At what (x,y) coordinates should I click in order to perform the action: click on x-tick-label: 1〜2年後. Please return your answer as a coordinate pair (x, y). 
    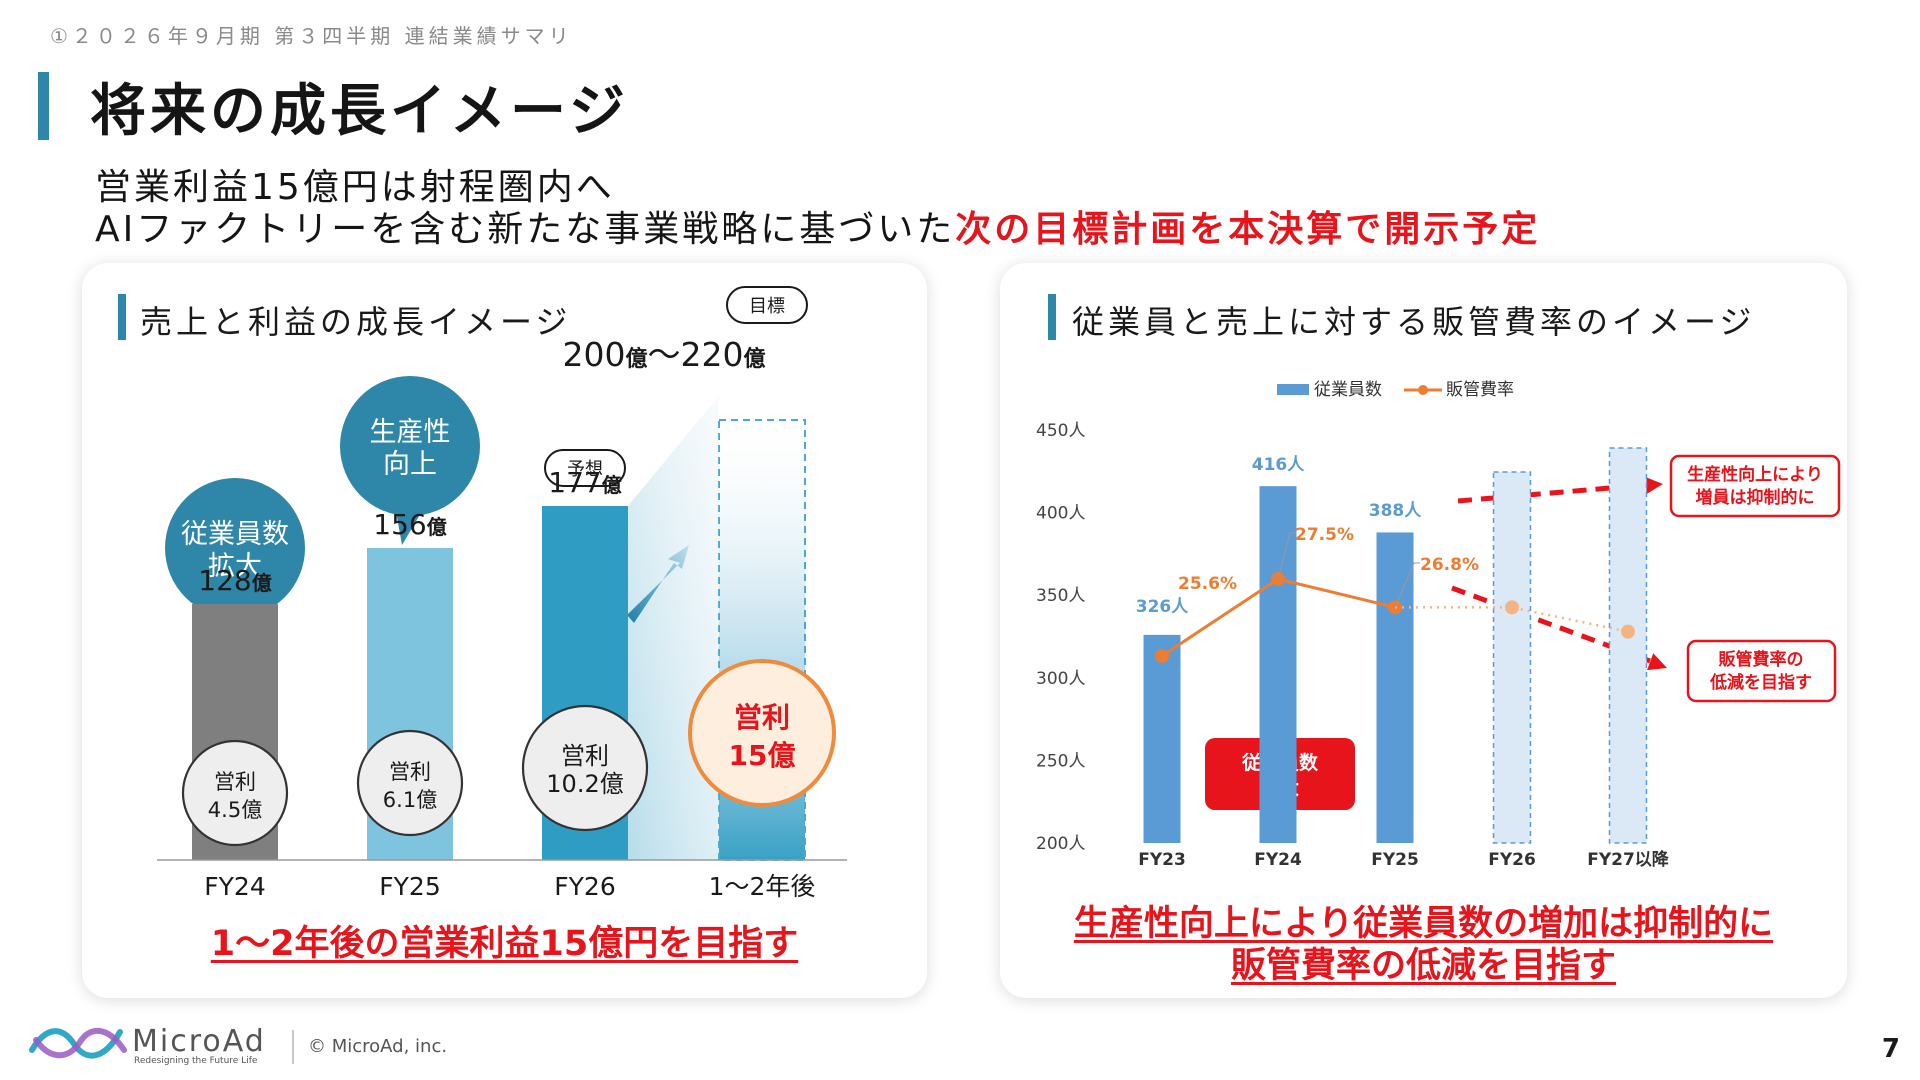
    Looking at the image, I should click on (762, 886).